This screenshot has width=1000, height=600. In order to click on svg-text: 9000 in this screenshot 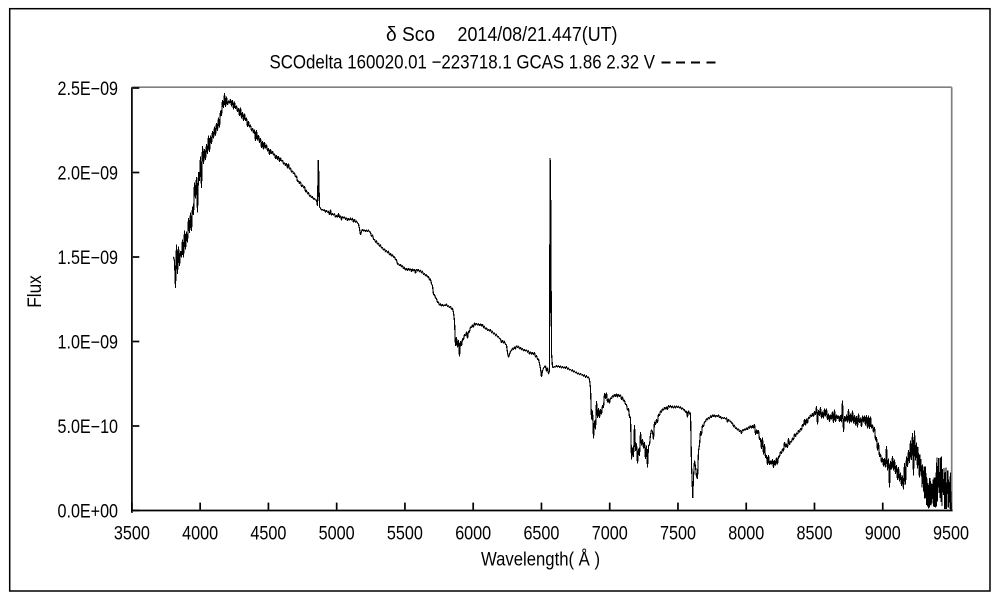, I will do `click(883, 534)`.